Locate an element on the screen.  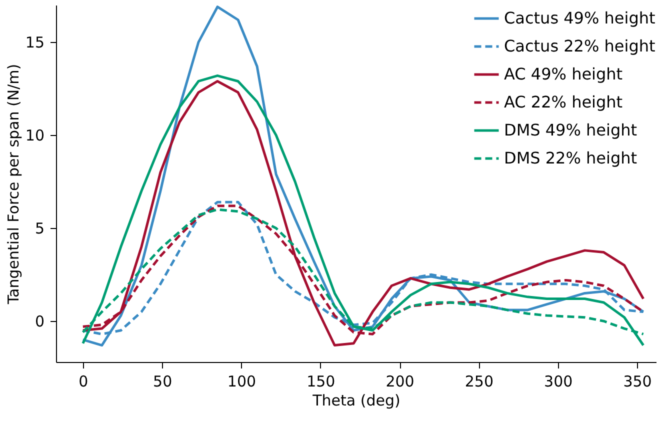
y-tick-label: 15 is located at coordinates (34, 43).